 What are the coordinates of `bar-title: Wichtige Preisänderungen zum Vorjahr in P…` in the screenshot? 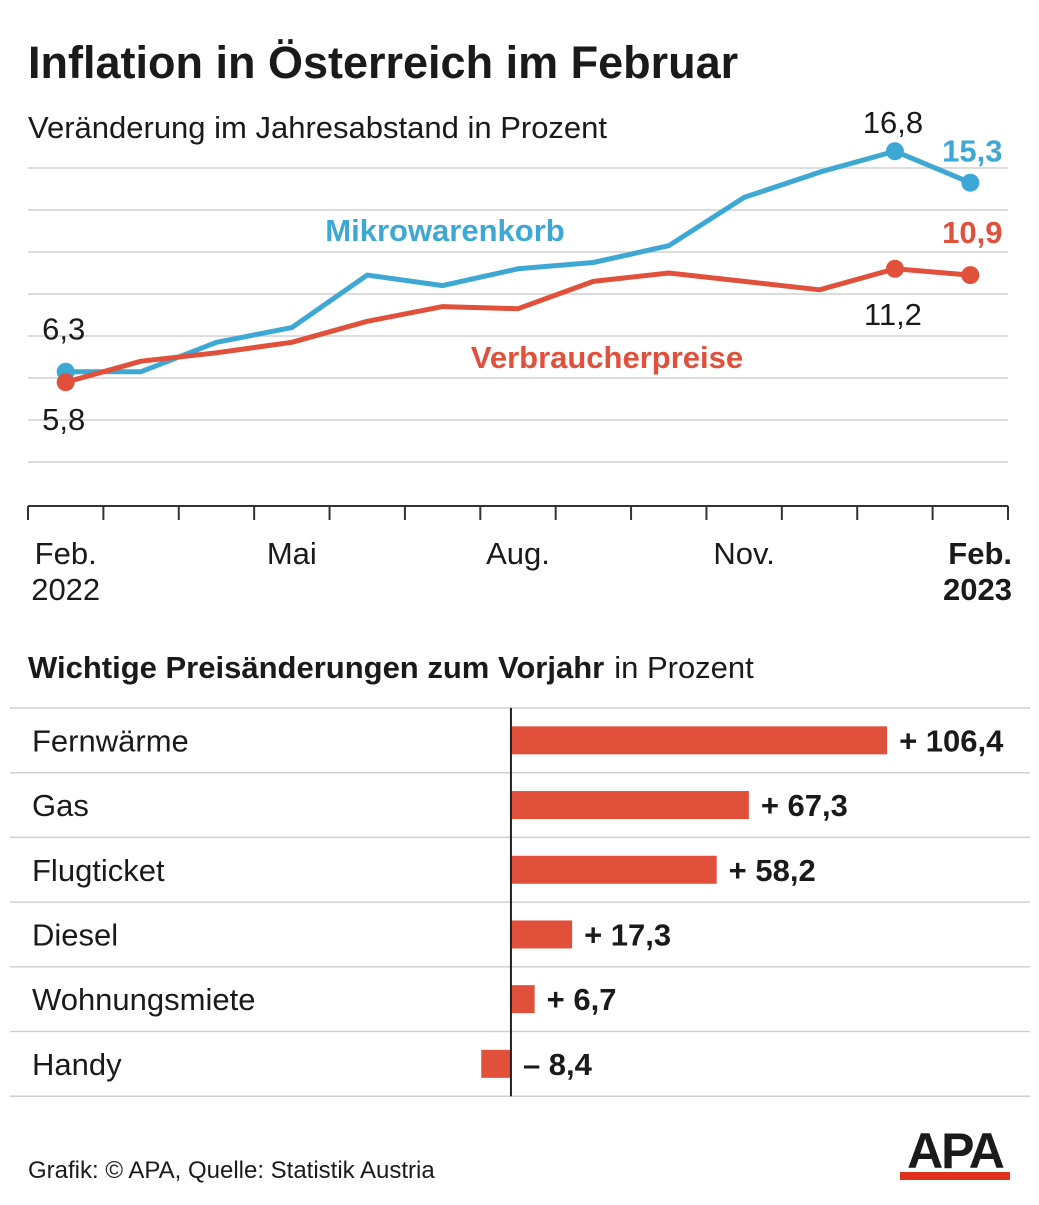 It's located at (391, 667).